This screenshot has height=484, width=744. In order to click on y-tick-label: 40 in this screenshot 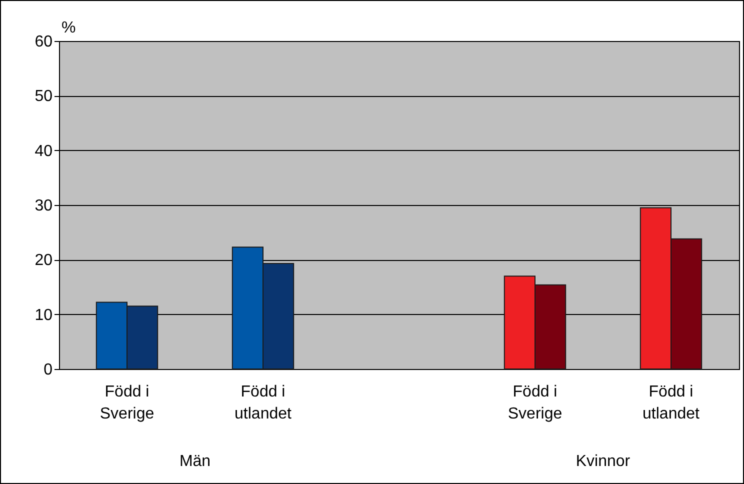, I will do `click(43, 151)`.